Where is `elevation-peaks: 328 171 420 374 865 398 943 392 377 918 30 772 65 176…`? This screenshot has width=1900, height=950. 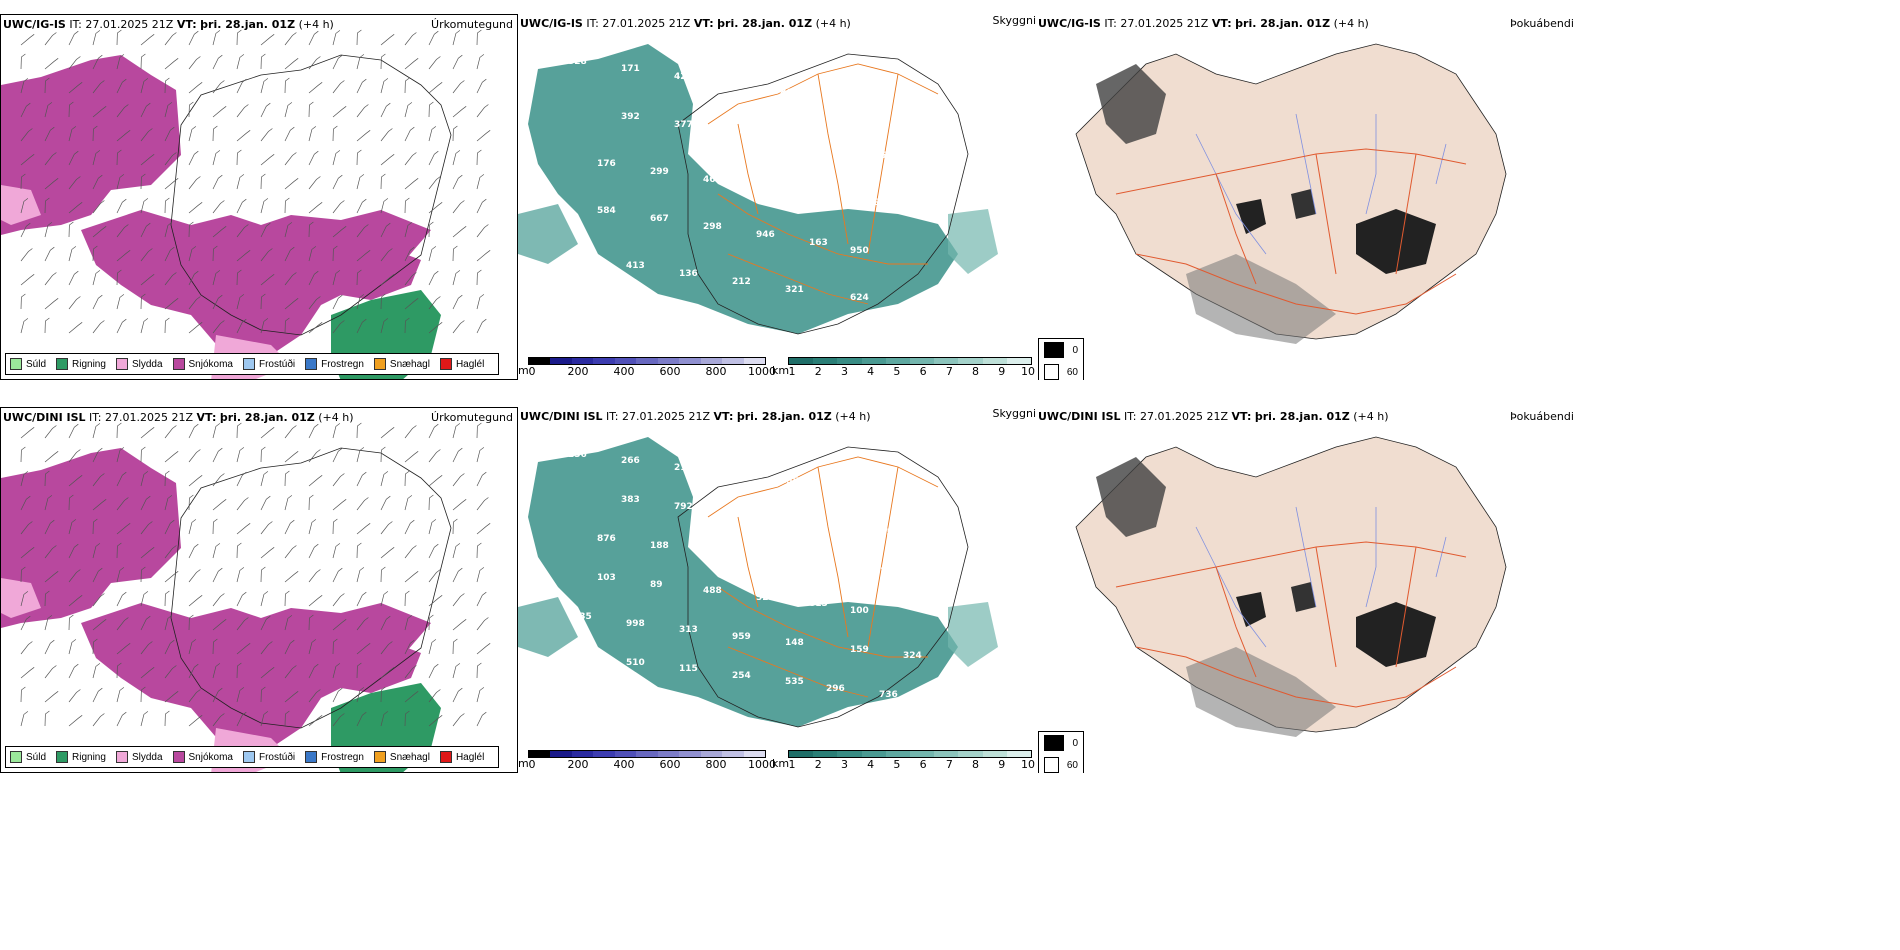
elevation-peaks: 328 171 420 374 865 398 943 392 377 918 30 772 65 176… is located at coordinates (742, 188).